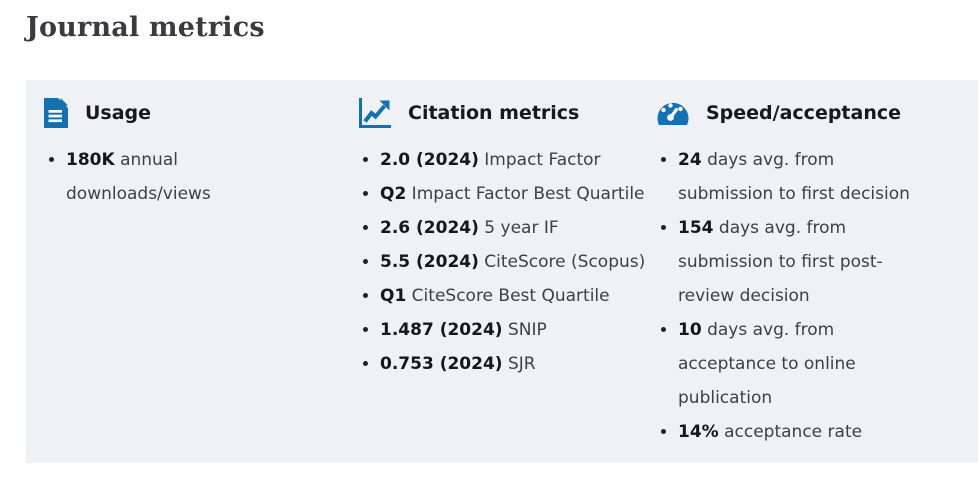 This screenshot has width=978, height=484. I want to click on metric-item: 0.753 (2024) SJR, so click(513, 364).